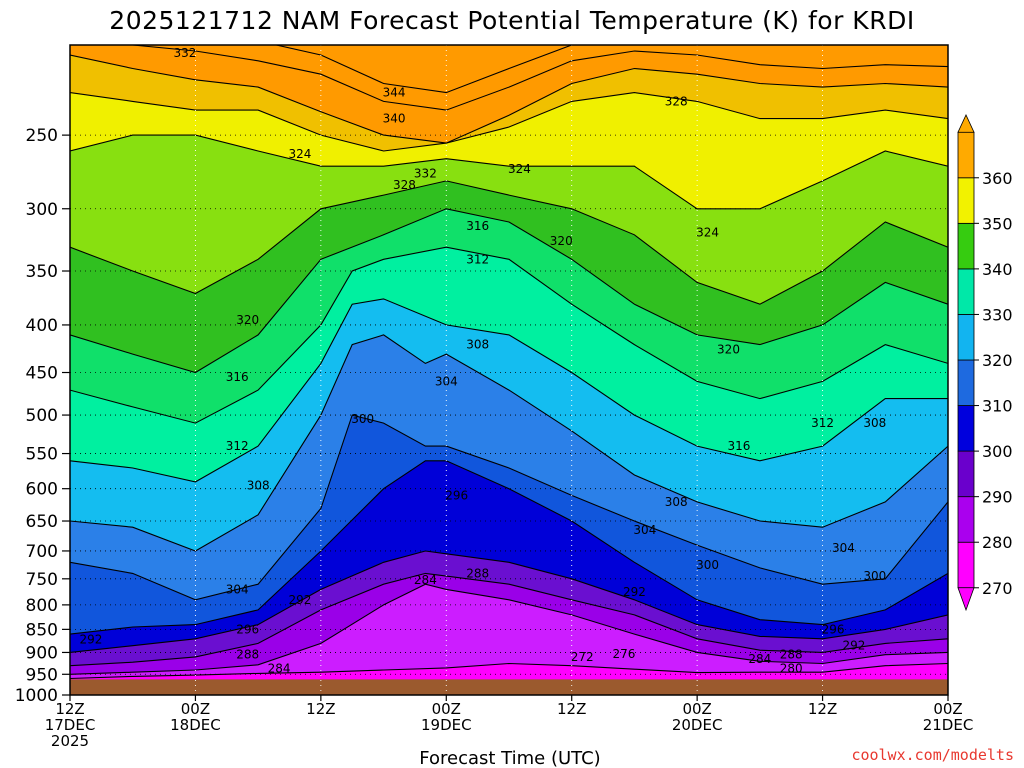 The image size is (1024, 768). Describe the element at coordinates (42, 136) in the screenshot. I see `y-tick-label: 250` at that location.